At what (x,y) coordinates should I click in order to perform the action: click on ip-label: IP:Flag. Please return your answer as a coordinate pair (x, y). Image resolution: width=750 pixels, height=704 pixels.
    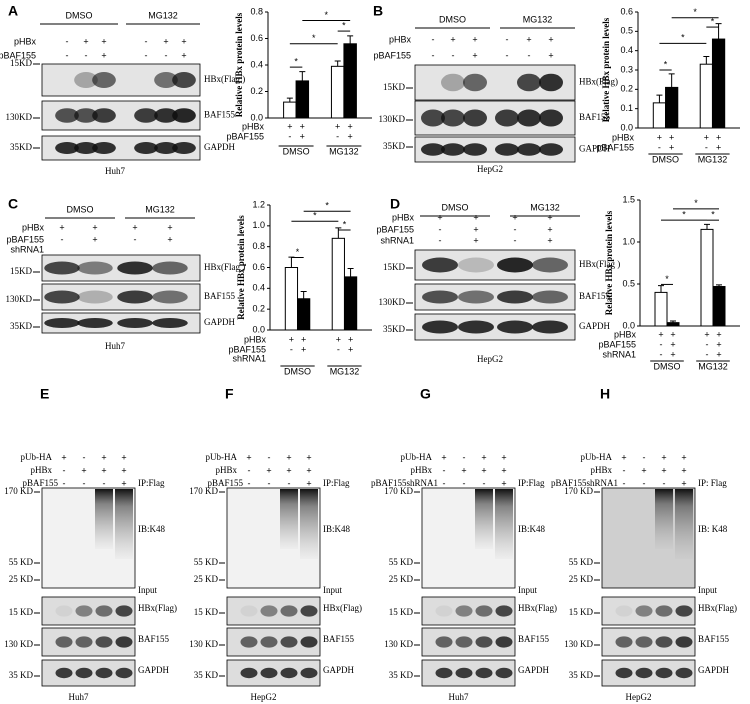
    Looking at the image, I should click on (531, 483).